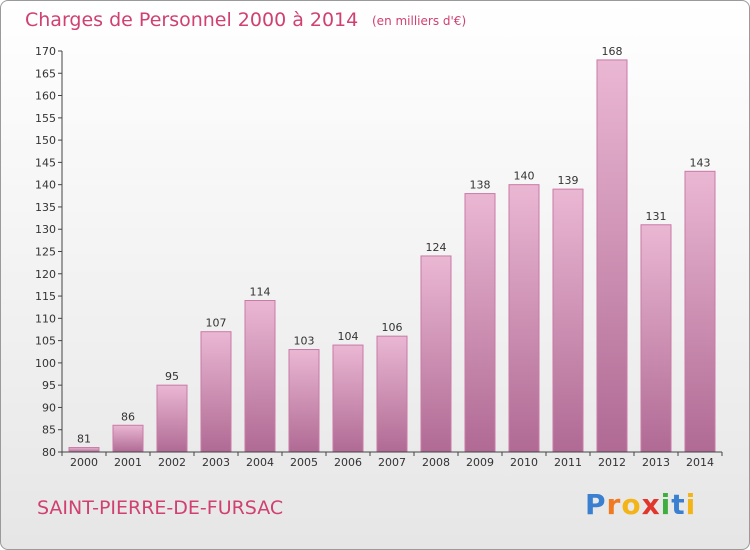  Describe the element at coordinates (216, 462) in the screenshot. I see `x-tick-label: 2003` at that location.